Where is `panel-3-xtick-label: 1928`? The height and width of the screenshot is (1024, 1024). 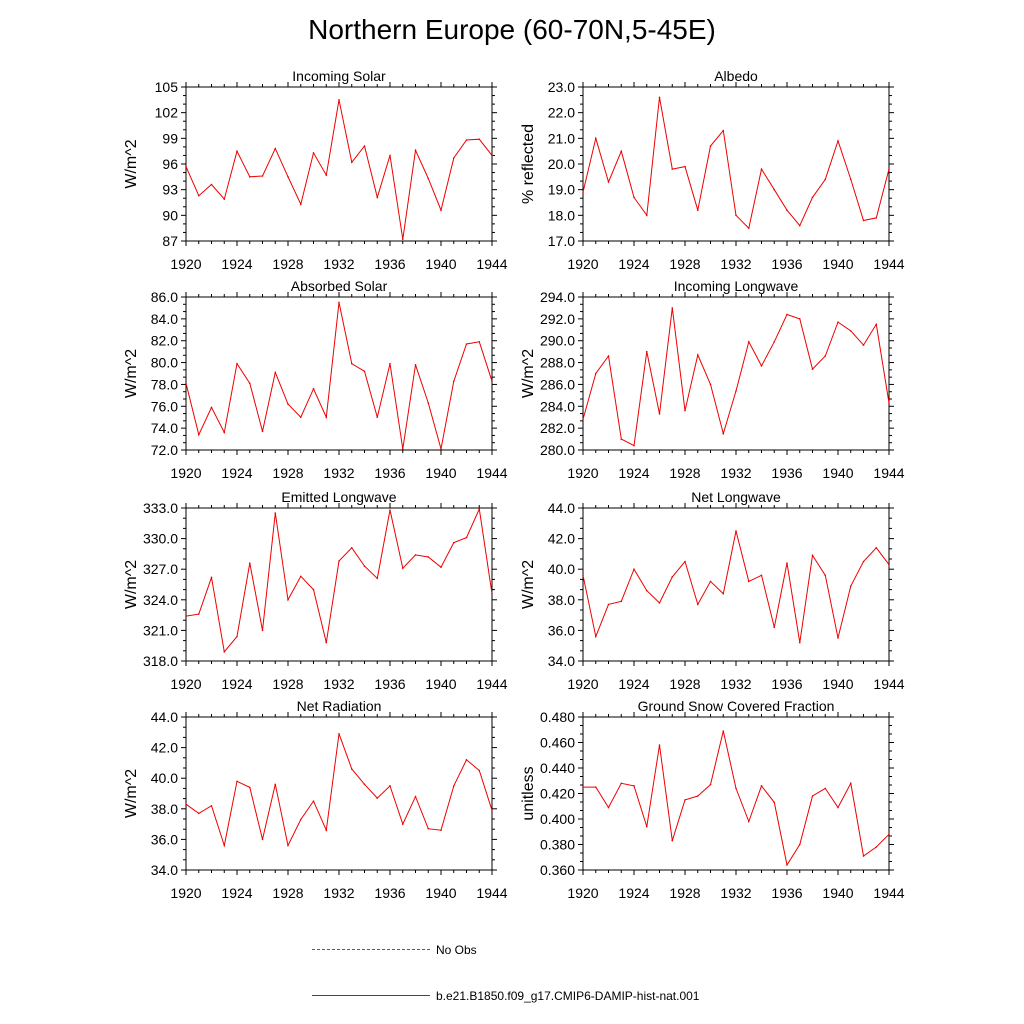
panel-3-xtick-label: 1928 is located at coordinates (287, 473).